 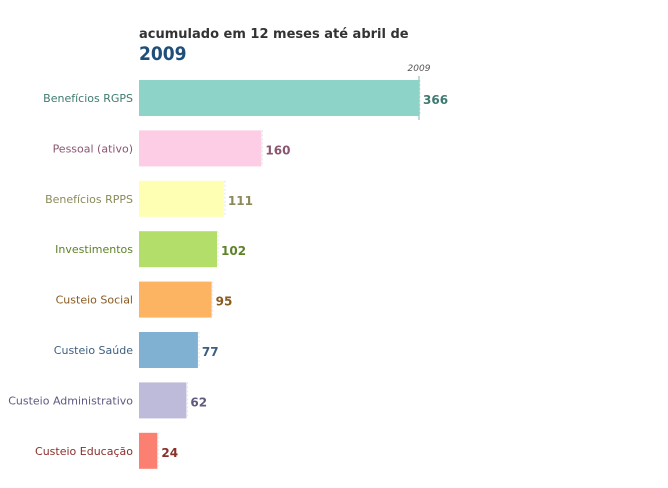 What do you see at coordinates (94, 249) in the screenshot?
I see `category-label: Investimentos` at bounding box center [94, 249].